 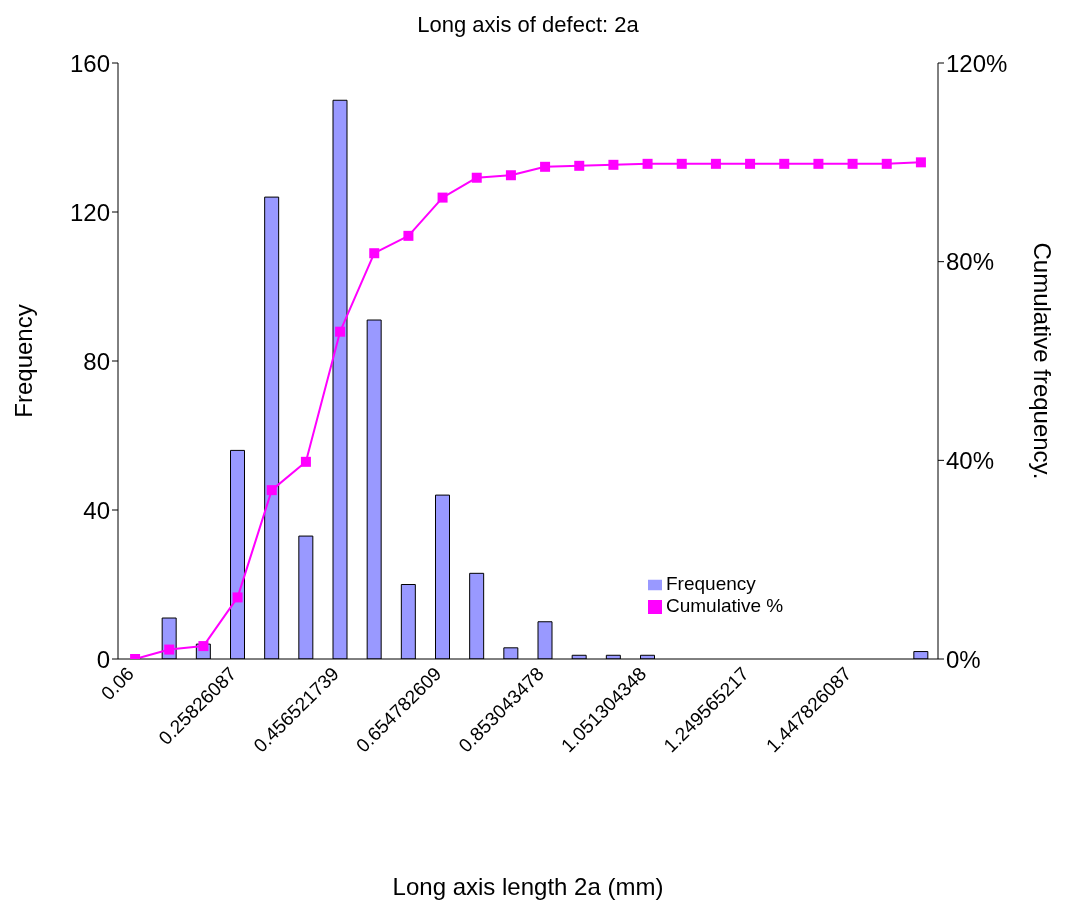 What do you see at coordinates (970, 460) in the screenshot?
I see `y2-tick-label: 40%` at bounding box center [970, 460].